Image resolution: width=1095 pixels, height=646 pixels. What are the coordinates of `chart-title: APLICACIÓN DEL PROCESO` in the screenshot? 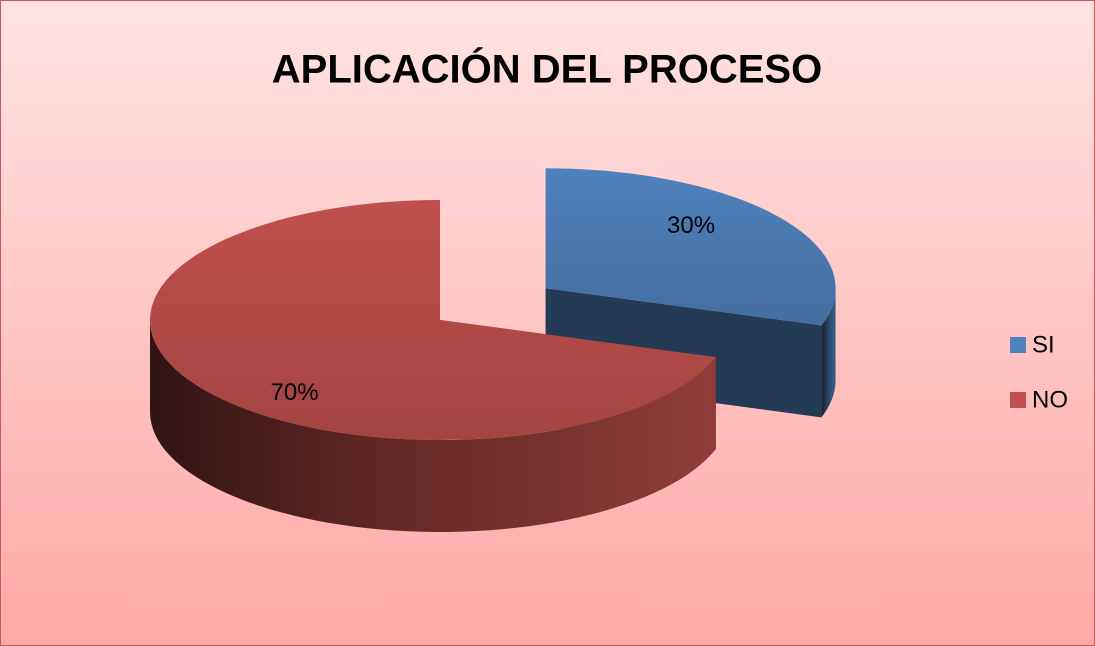 It's located at (547, 69).